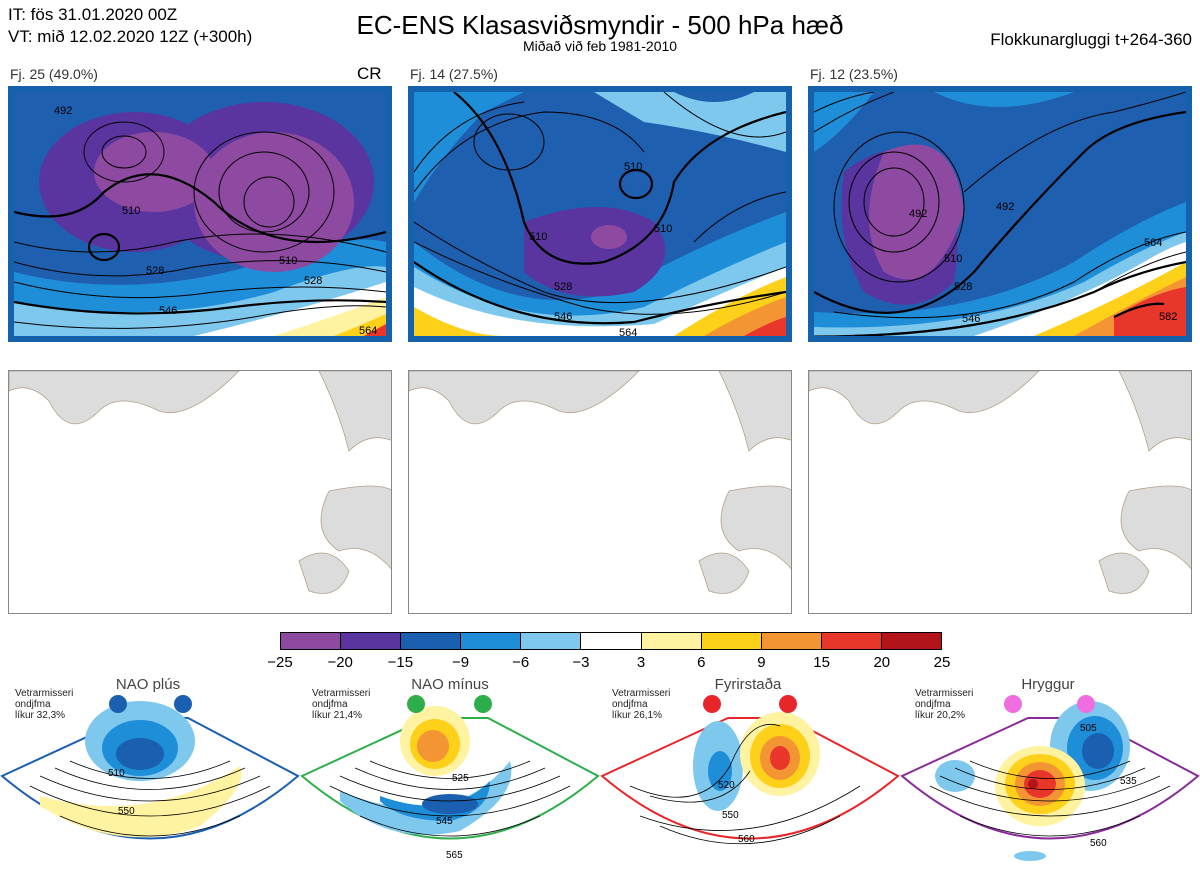  Describe the element at coordinates (460, 662) in the screenshot. I see `colorbar-tick-label: −9` at that location.